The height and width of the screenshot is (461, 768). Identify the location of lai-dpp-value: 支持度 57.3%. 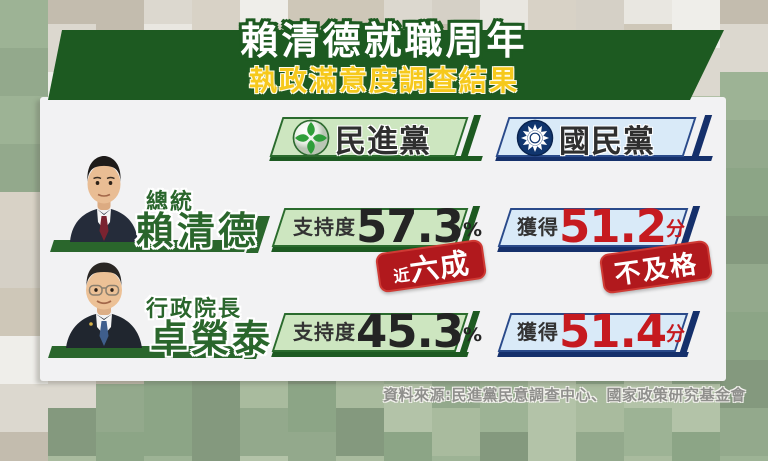
(388, 226).